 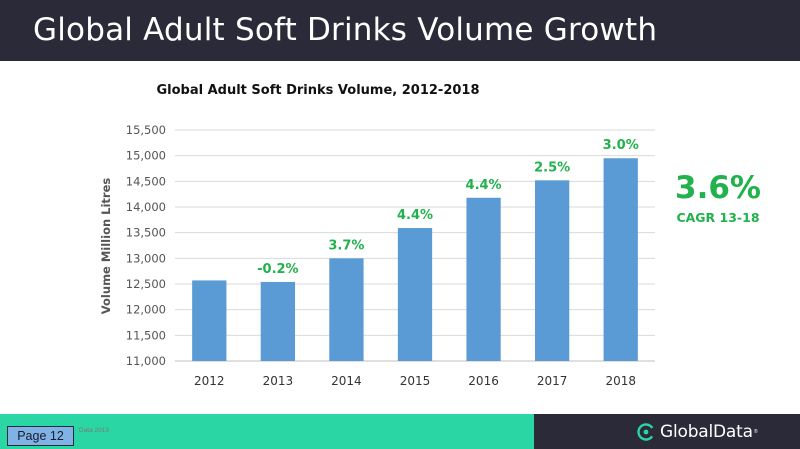 What do you see at coordinates (552, 167) in the screenshot?
I see `data-label-growth: 2.5%` at bounding box center [552, 167].